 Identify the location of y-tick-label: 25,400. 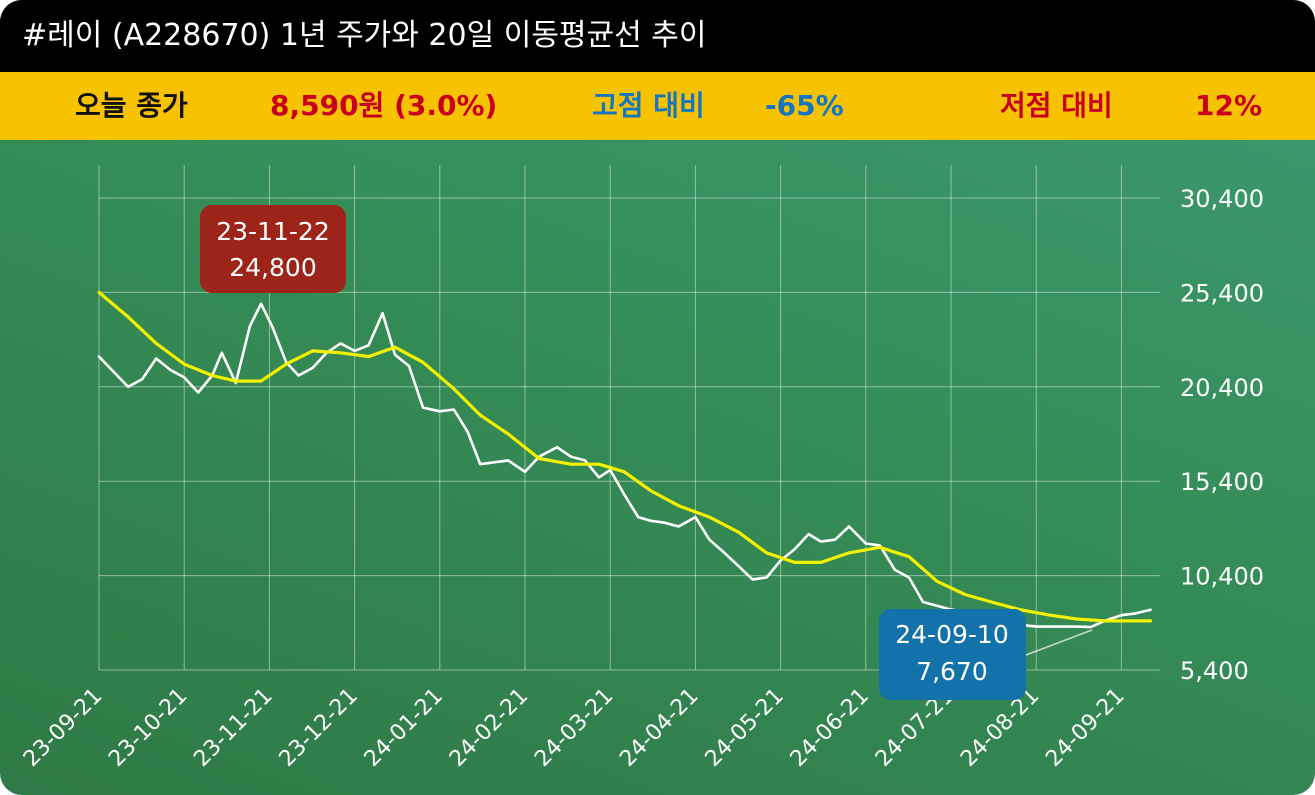
(1222, 293).